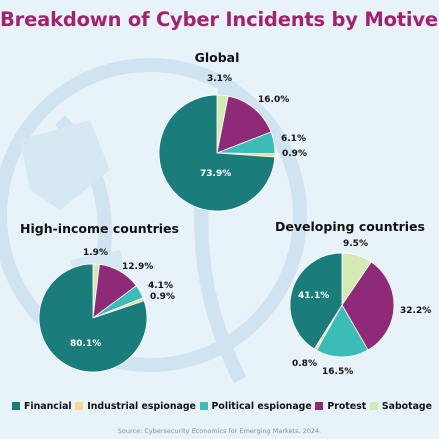  Describe the element at coordinates (347, 406) in the screenshot. I see `legend-label-protest: Protest` at that location.